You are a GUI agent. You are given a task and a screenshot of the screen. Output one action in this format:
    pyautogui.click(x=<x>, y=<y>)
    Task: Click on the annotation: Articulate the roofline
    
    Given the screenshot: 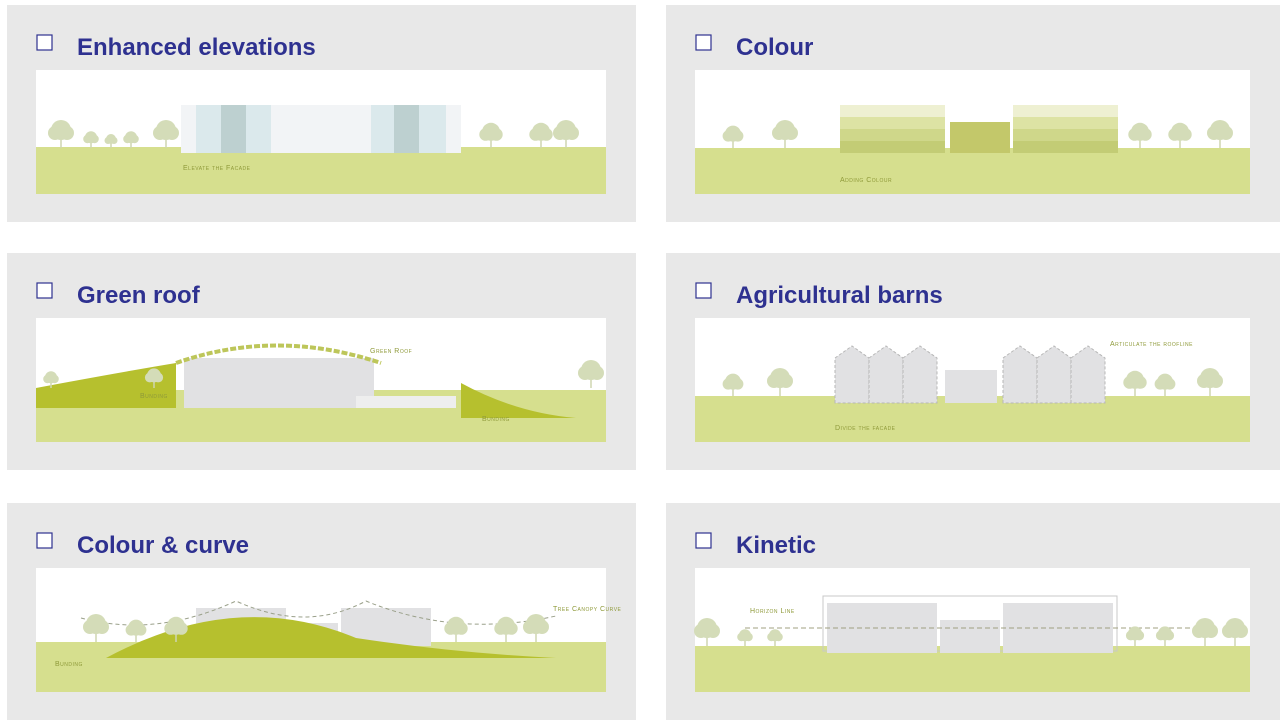 What is the action you would take?
    pyautogui.click(x=1151, y=344)
    